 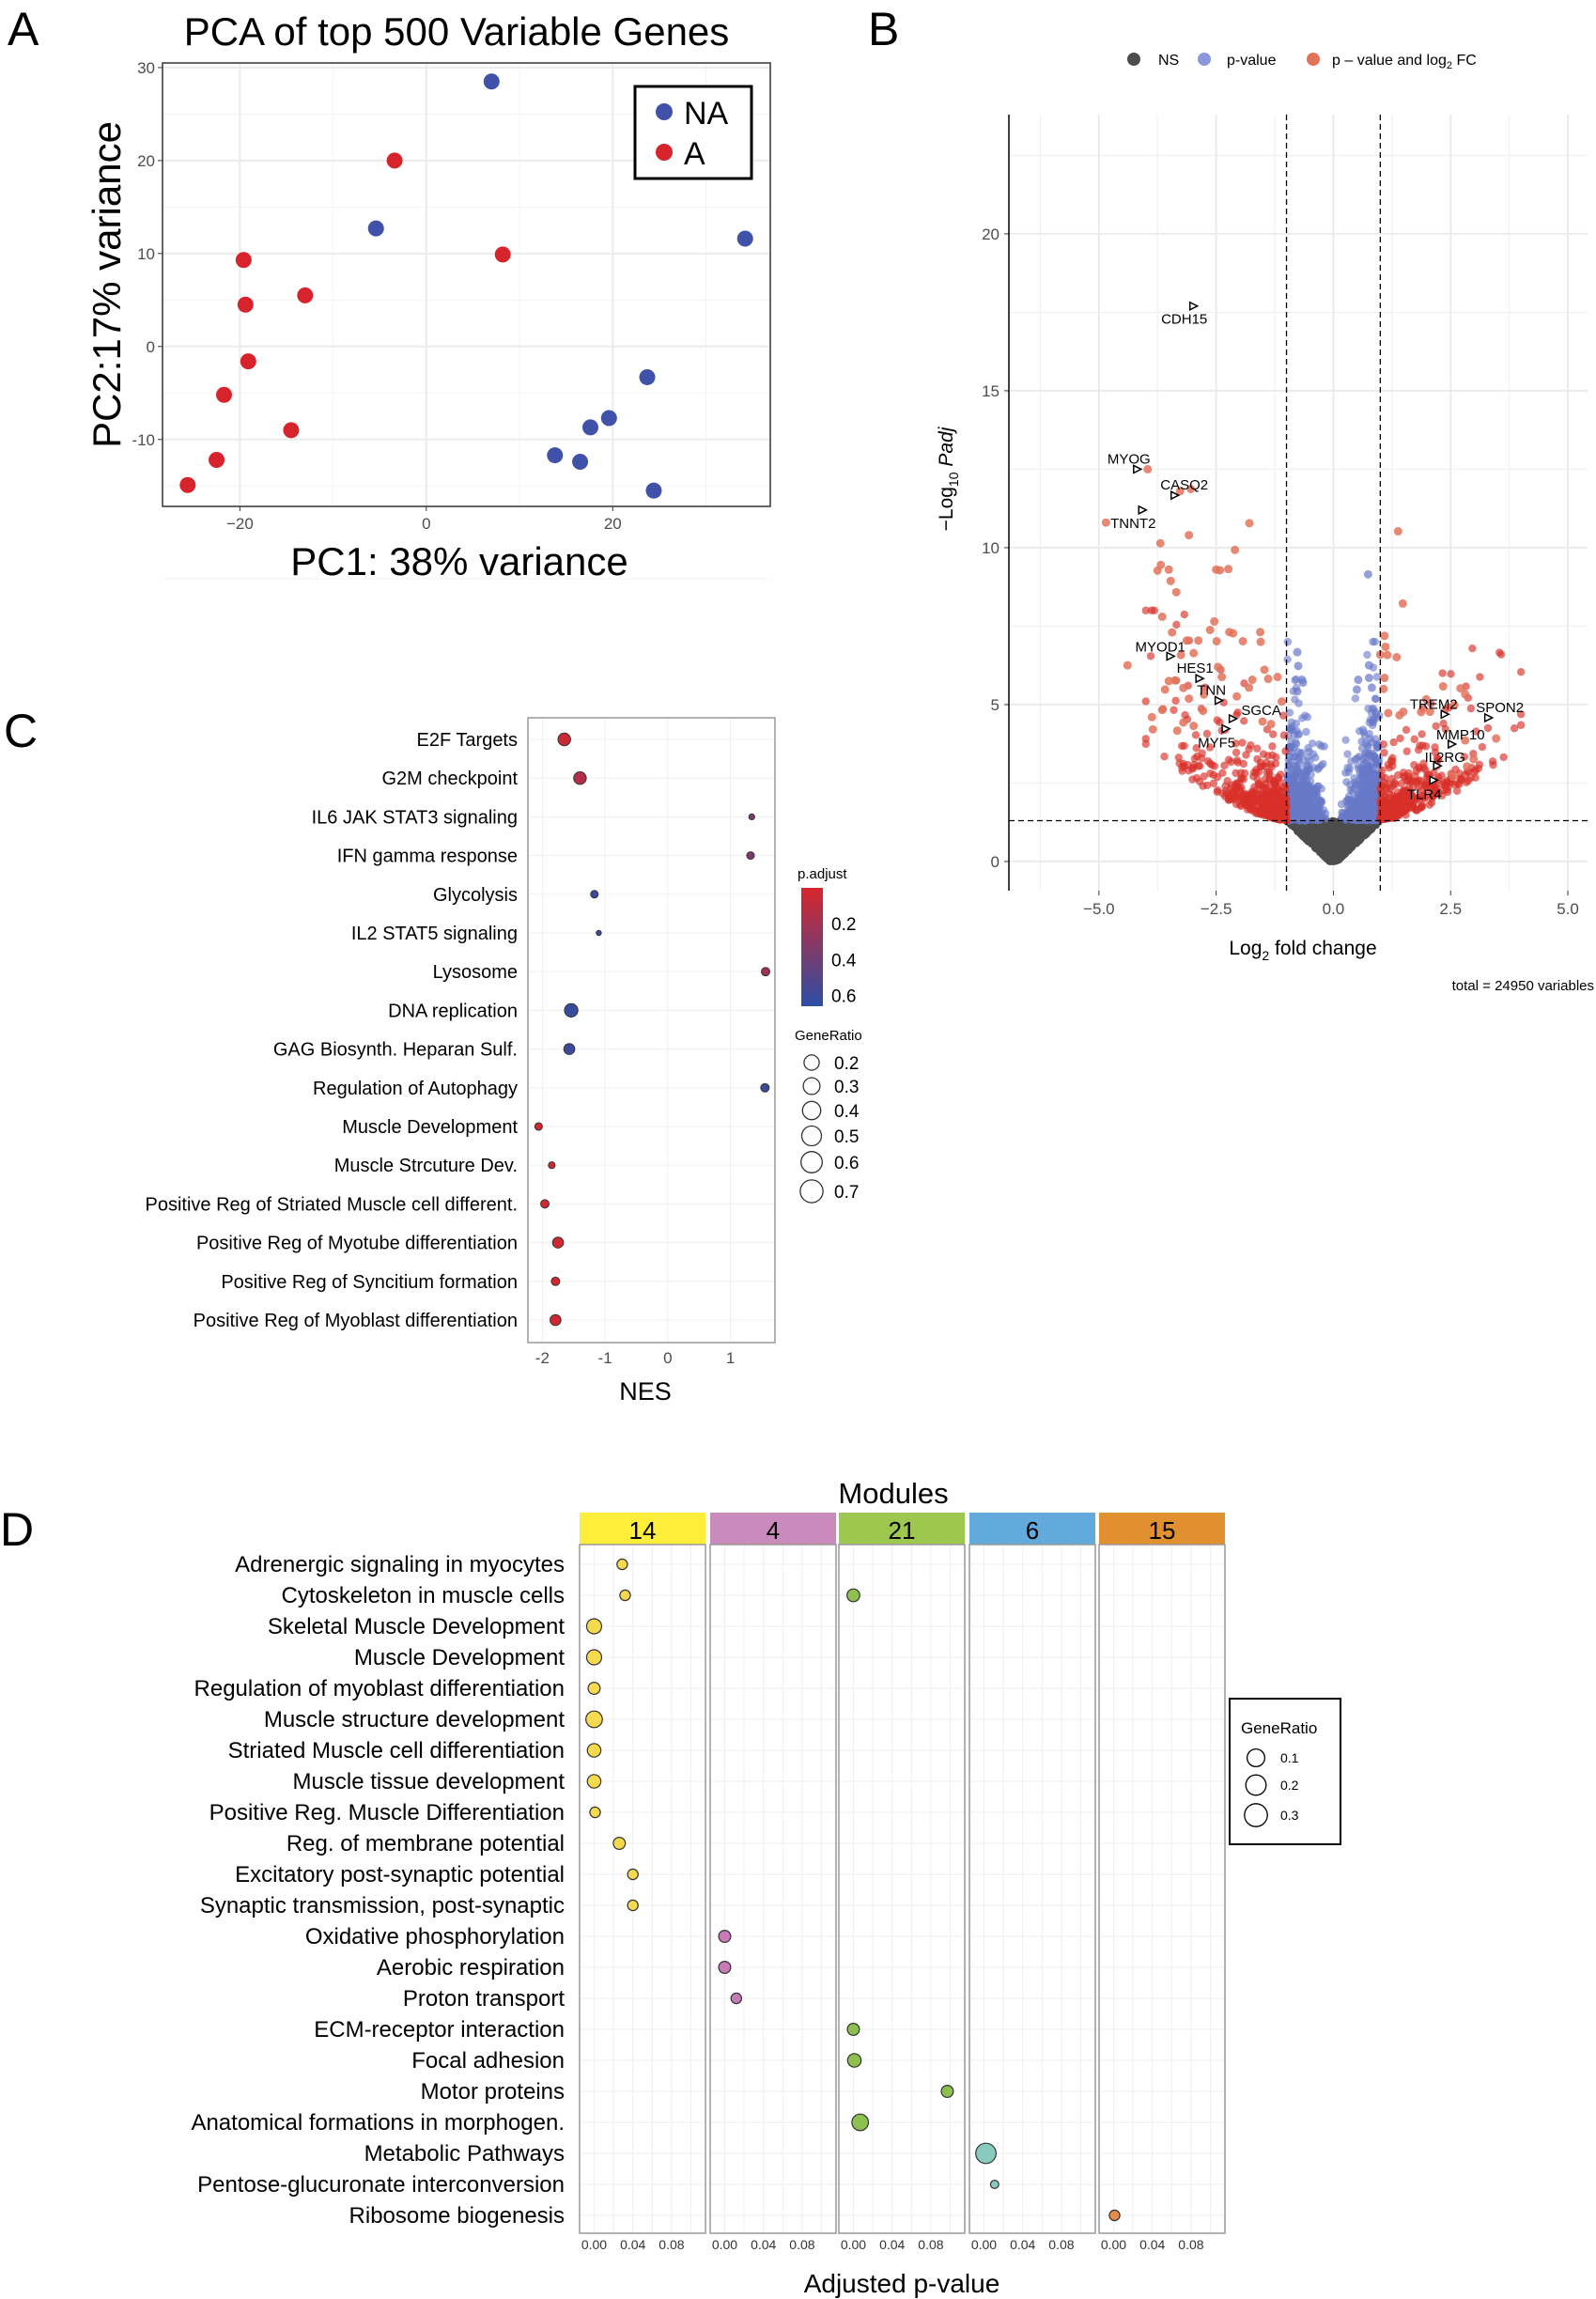 What do you see at coordinates (459, 561) in the screenshot?
I see `pca-x-axis-title: PC1: 38% variance` at bounding box center [459, 561].